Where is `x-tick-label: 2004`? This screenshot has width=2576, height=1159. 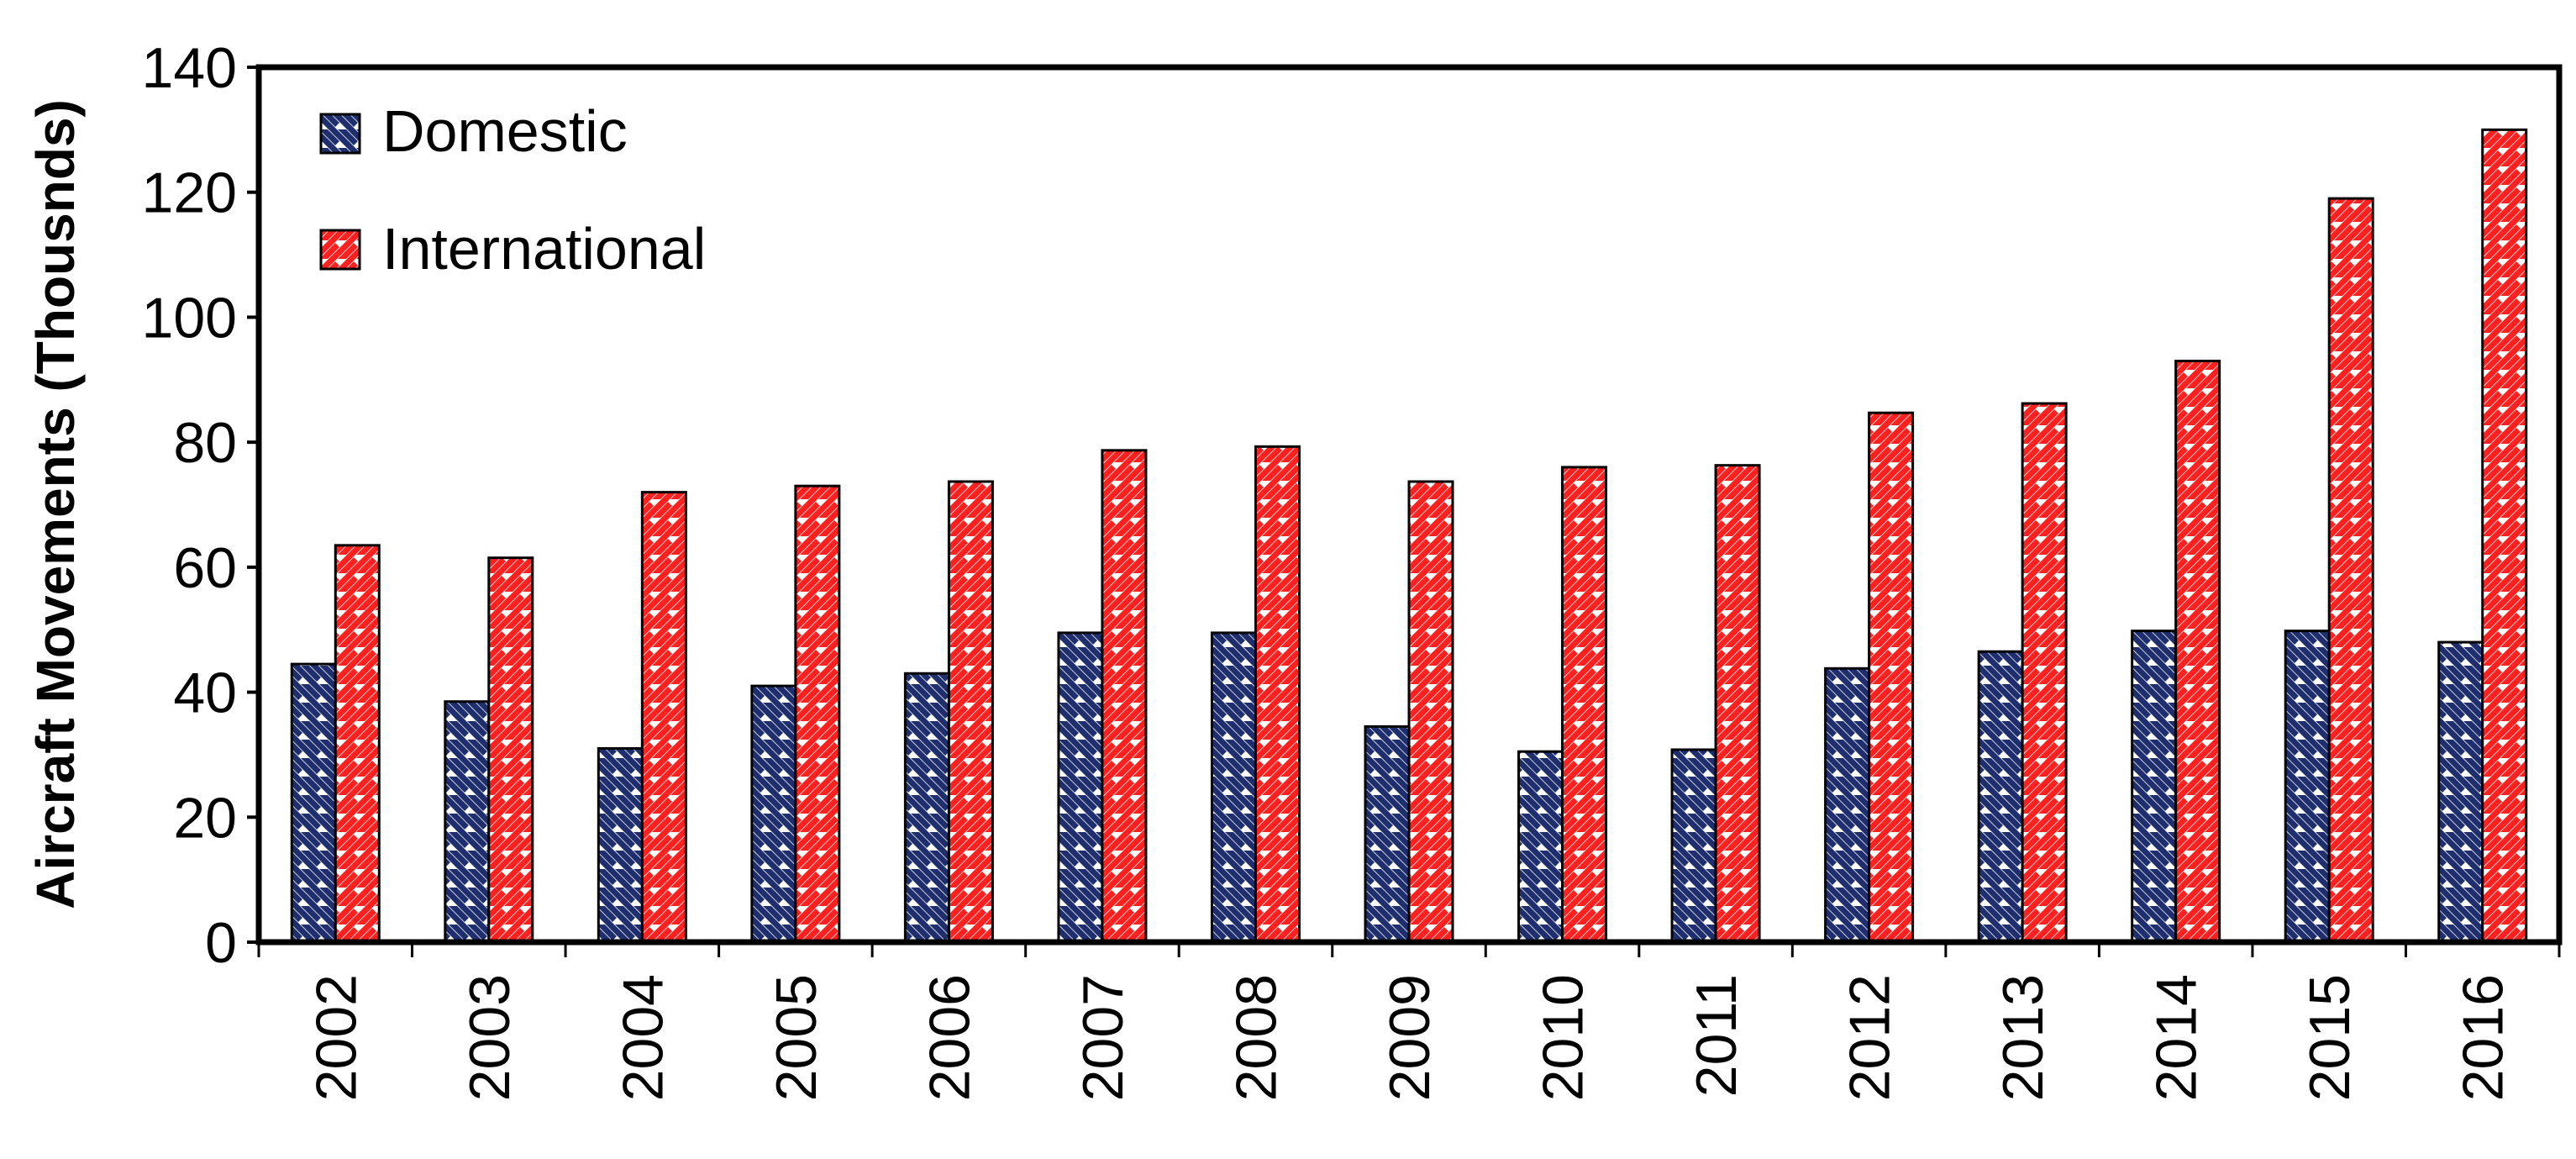 x-tick-label: 2004 is located at coordinates (643, 1037).